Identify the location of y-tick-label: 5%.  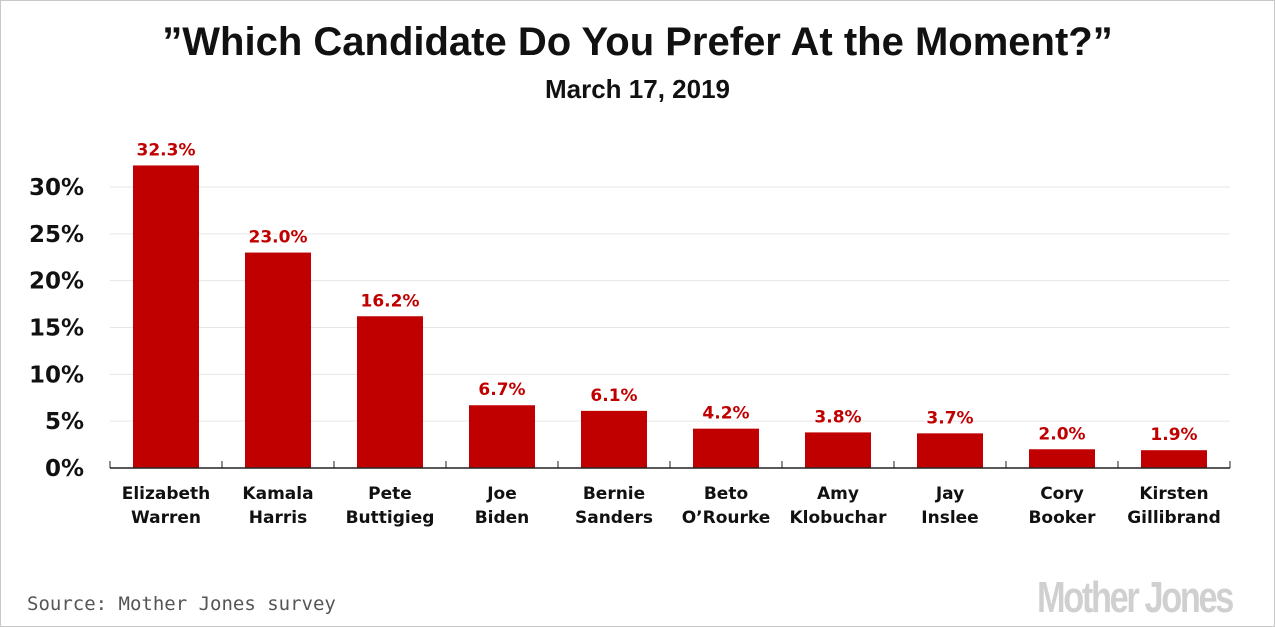
(64, 422).